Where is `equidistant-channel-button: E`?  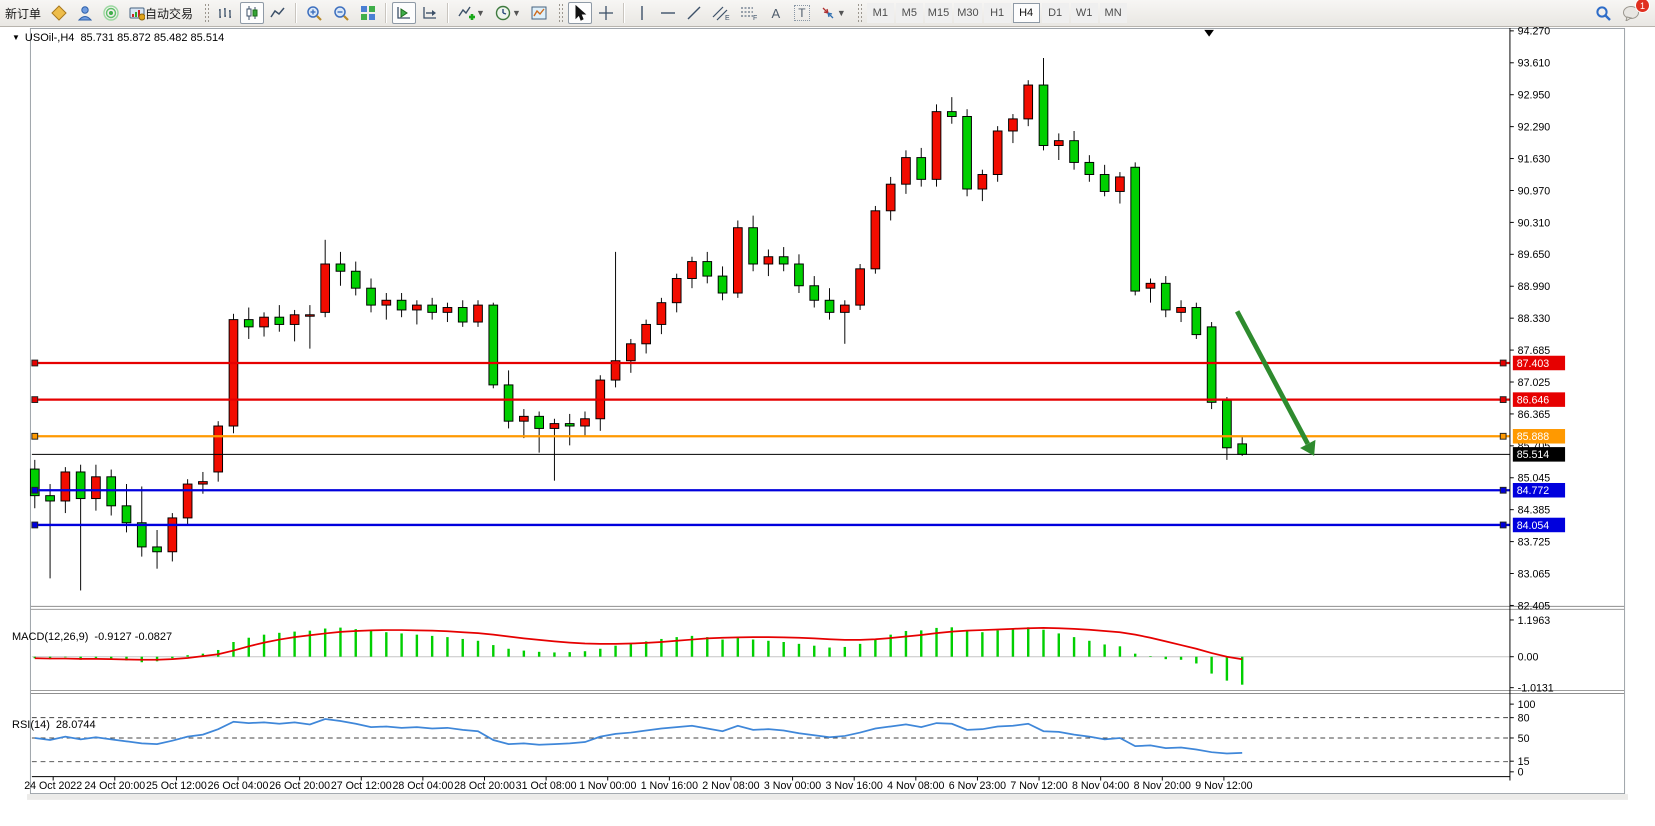 equidistant-channel-button: E is located at coordinates (721, 13).